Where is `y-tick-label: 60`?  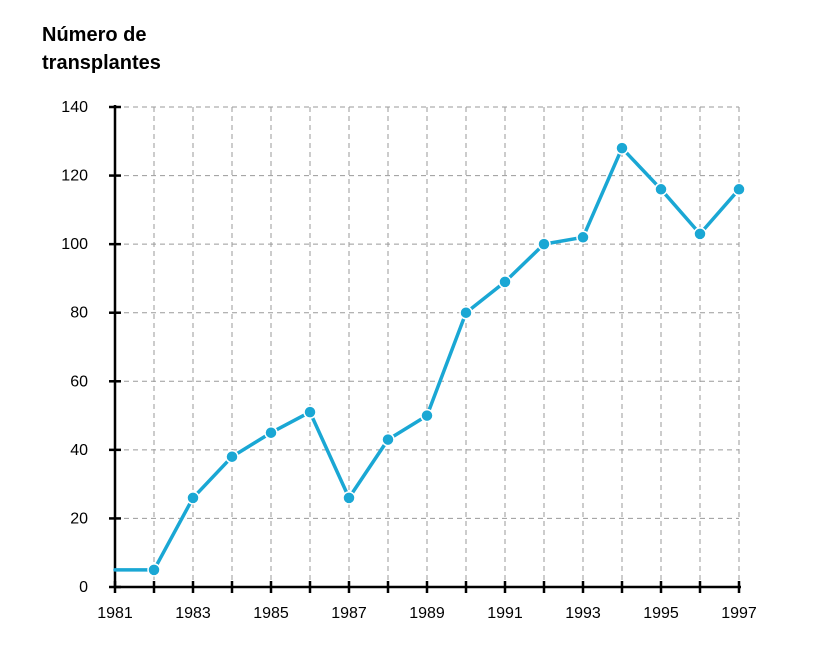 y-tick-label: 60 is located at coordinates (79, 381).